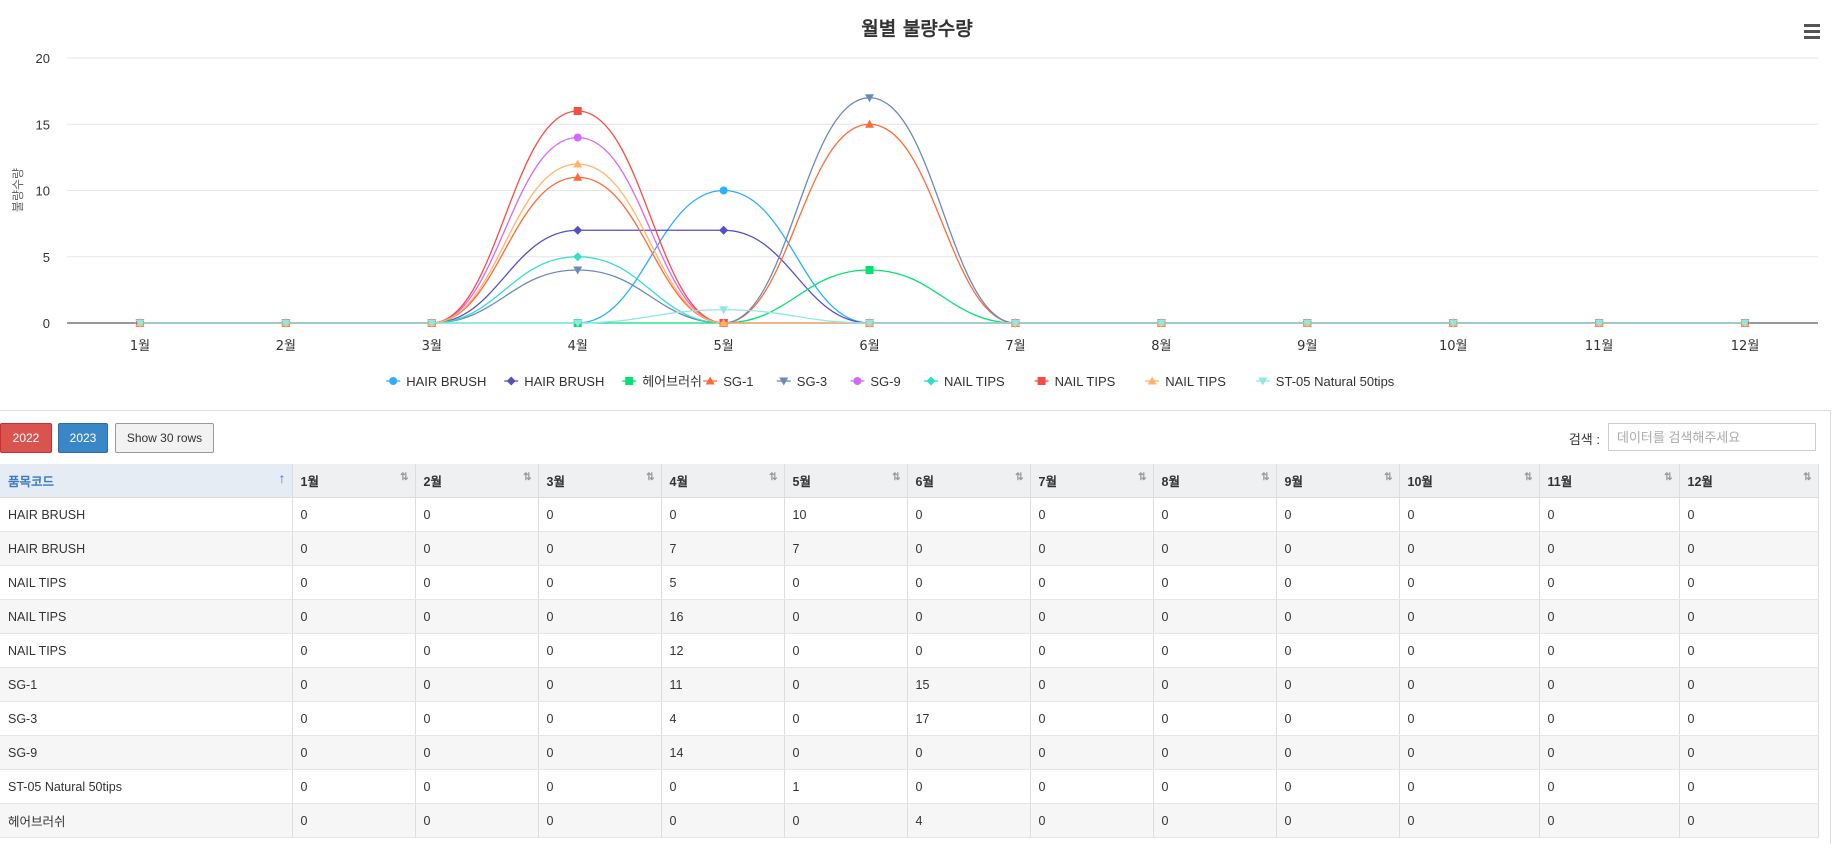 This screenshot has height=844, width=1834. I want to click on column-header-label: 11월, so click(1560, 482).